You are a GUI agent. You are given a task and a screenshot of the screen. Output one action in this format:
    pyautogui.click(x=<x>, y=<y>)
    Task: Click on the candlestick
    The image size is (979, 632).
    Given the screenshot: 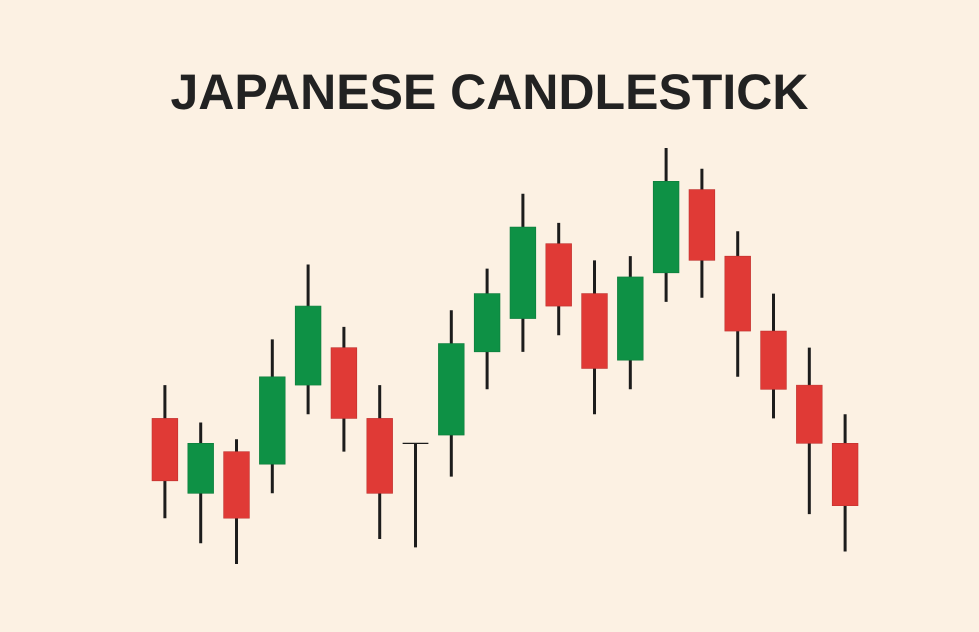 What is the action you would take?
    pyautogui.click(x=415, y=495)
    